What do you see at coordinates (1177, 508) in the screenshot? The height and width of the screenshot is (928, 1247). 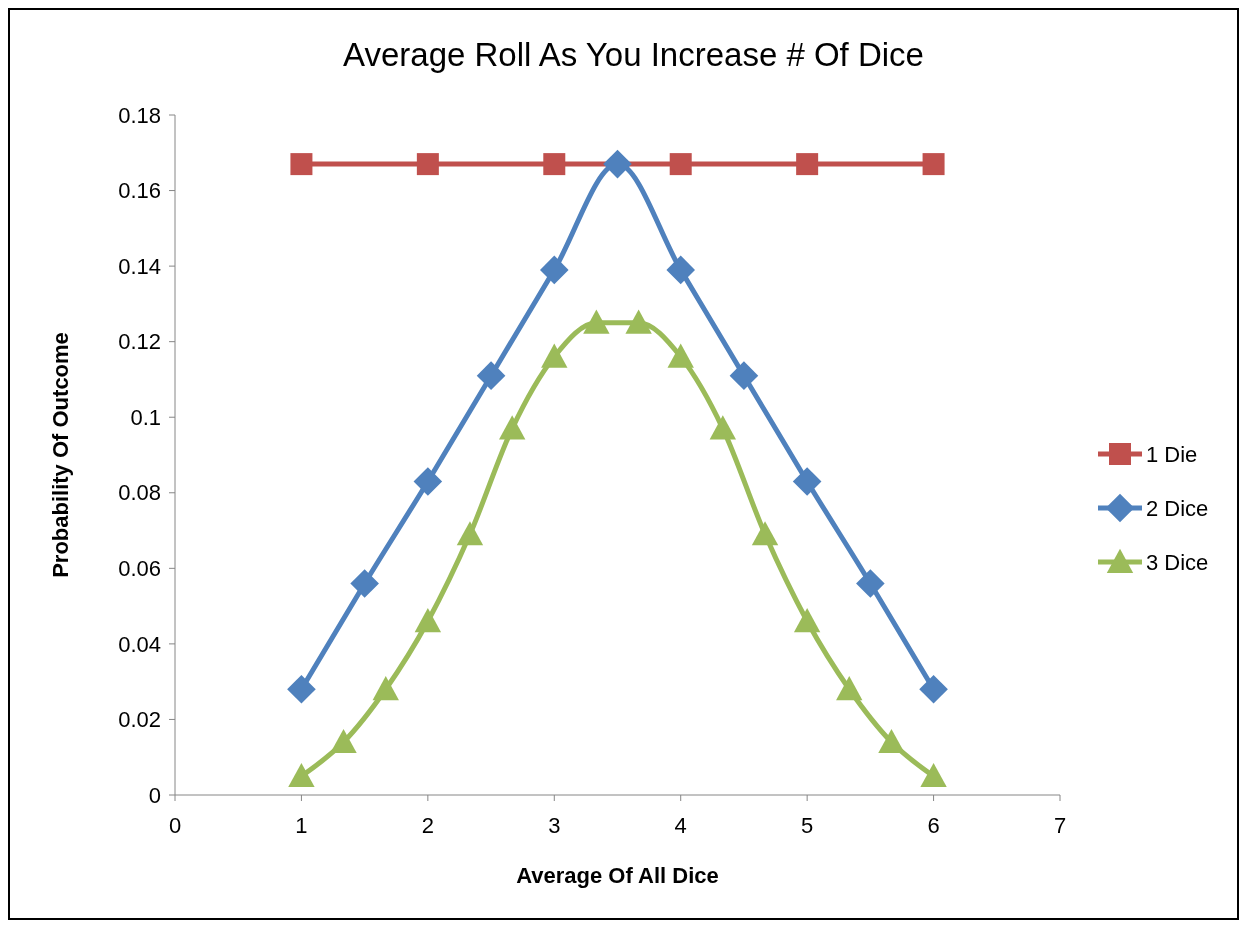 I see `legend-label: 2 Dice` at bounding box center [1177, 508].